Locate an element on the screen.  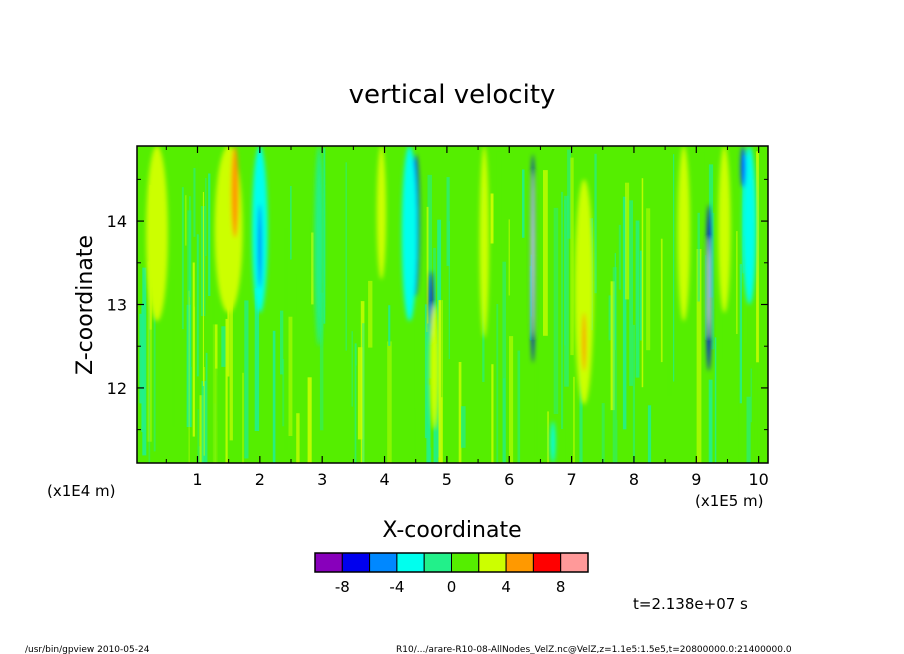
x-tick-label: 10 is located at coordinates (758, 479).